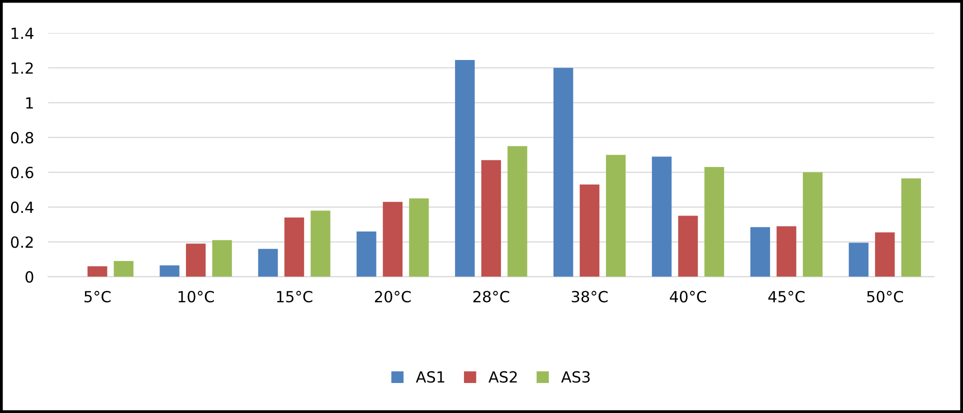  Describe the element at coordinates (97, 296) in the screenshot. I see `x-tick-label: 5°C` at that location.